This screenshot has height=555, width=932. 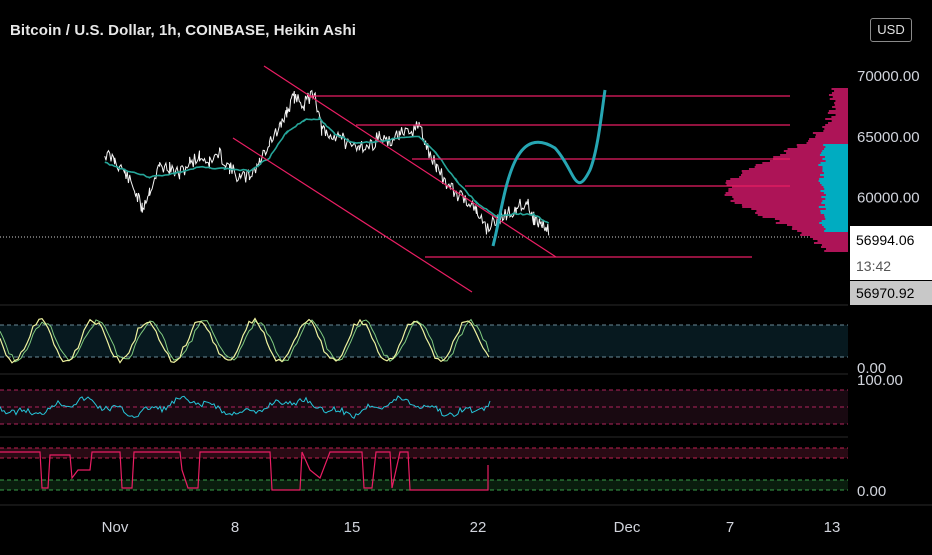 I want to click on osc-scale-label: 100.00, so click(x=880, y=380).